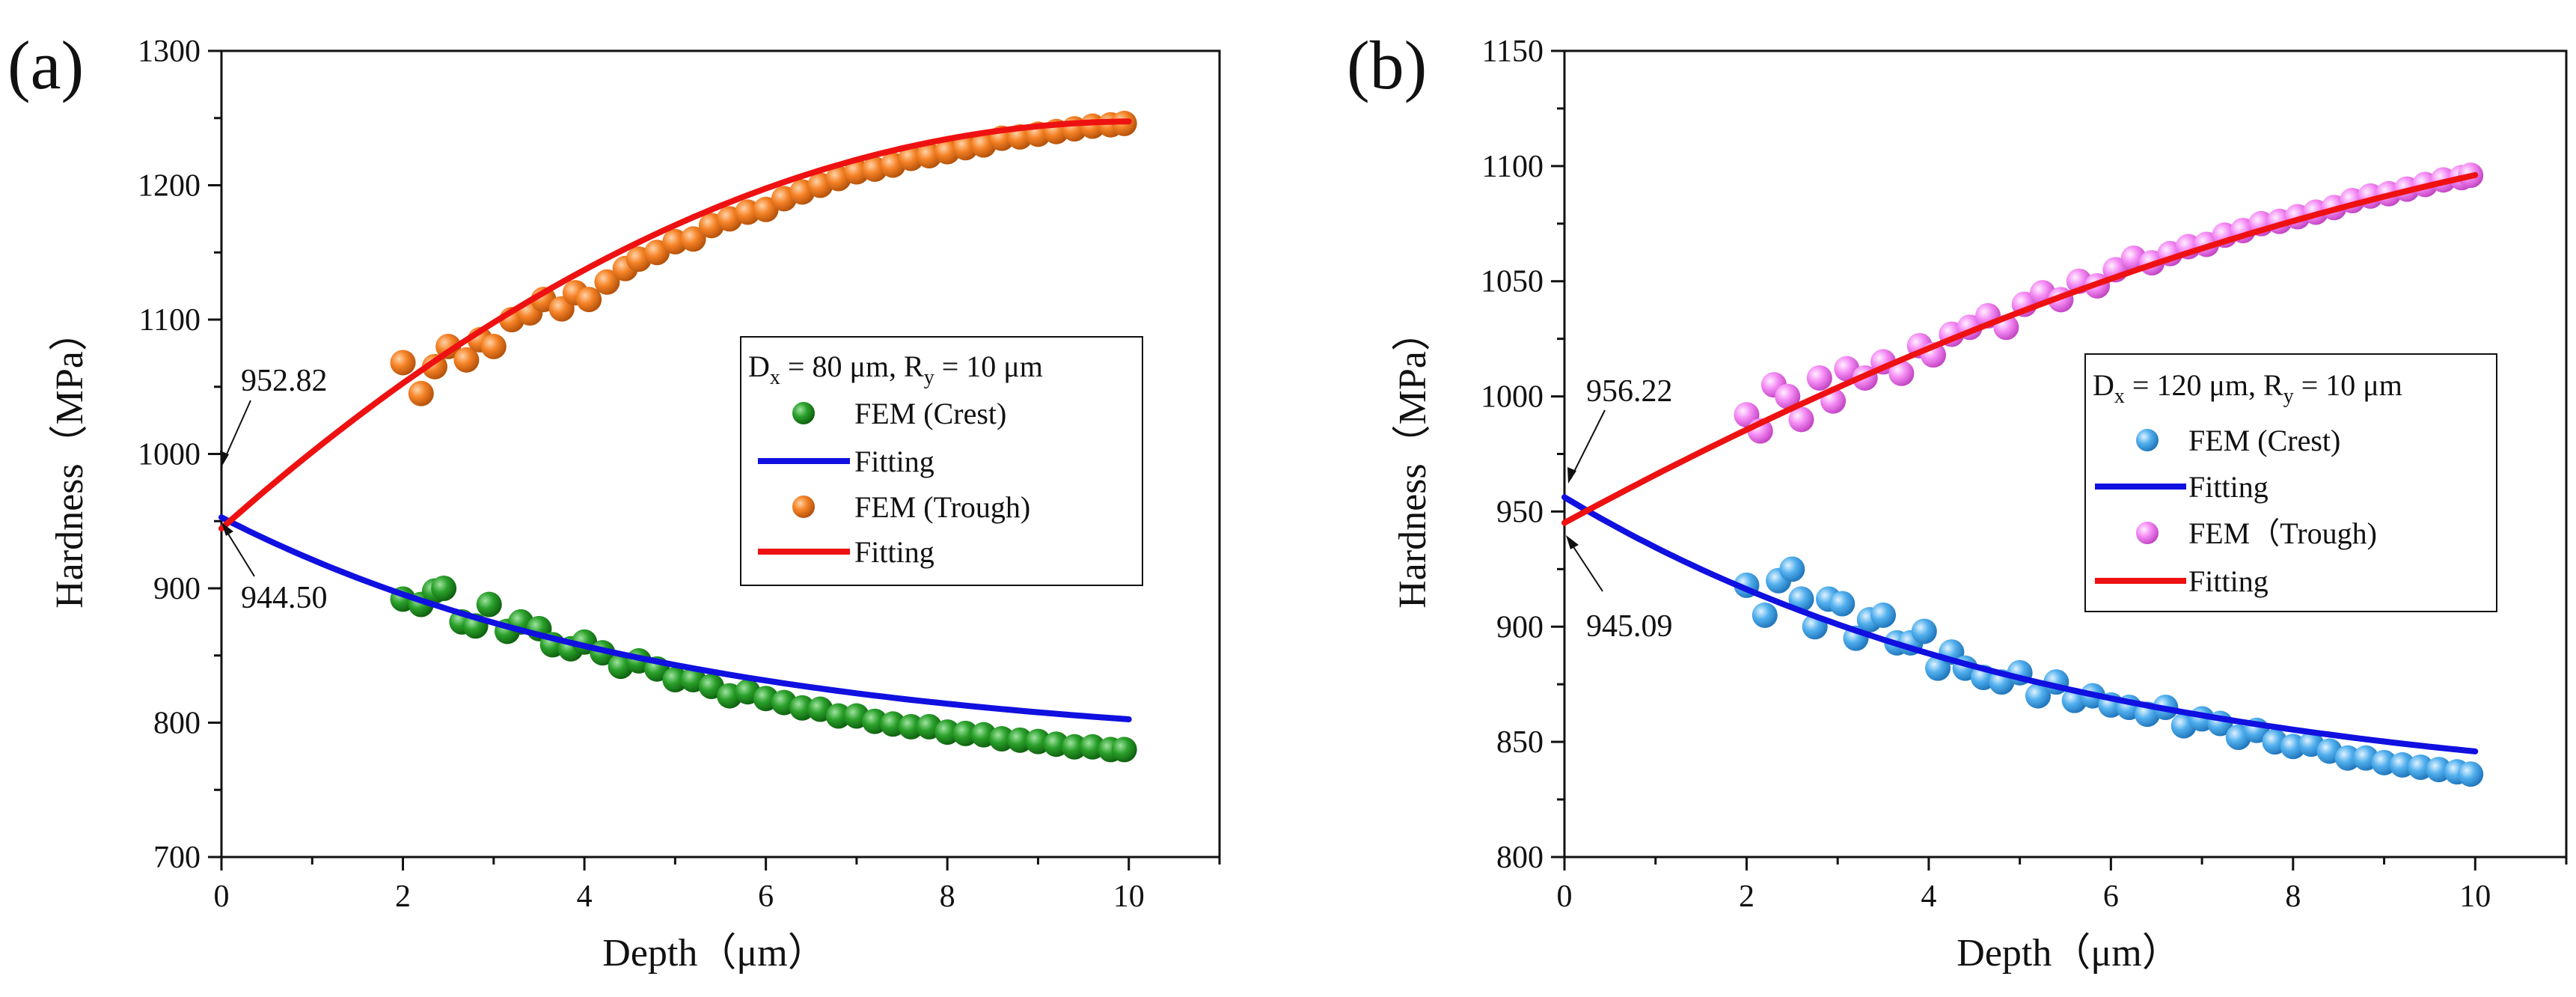 This screenshot has height=997, width=2576. I want to click on panel-a-ylabel: Hardness（MPa）, so click(70, 461).